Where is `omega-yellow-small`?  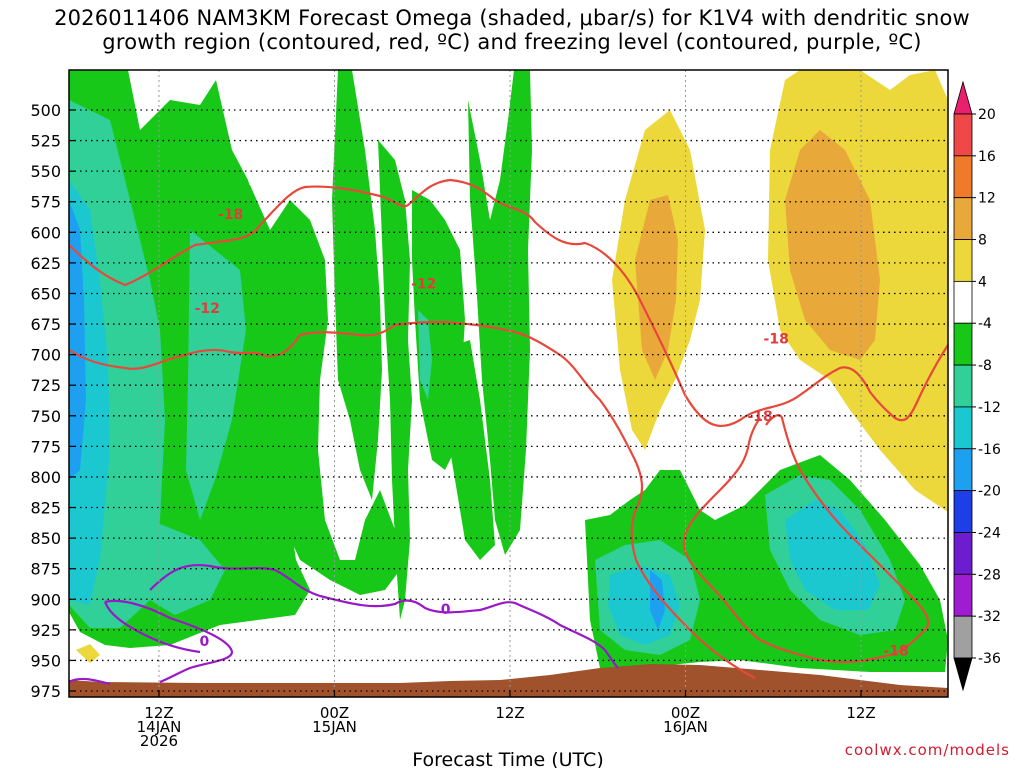
omega-yellow-small is located at coordinates (88, 653).